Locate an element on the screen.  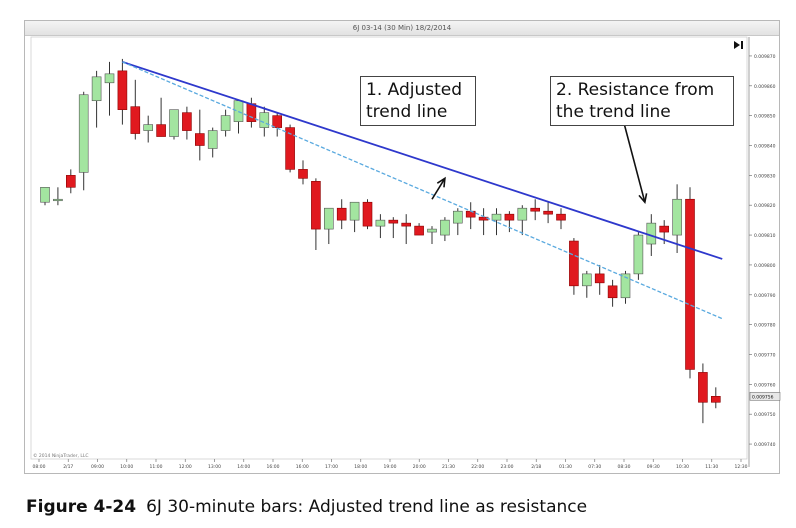
x-tick-label: 10:00 is located at coordinates (126, 467).